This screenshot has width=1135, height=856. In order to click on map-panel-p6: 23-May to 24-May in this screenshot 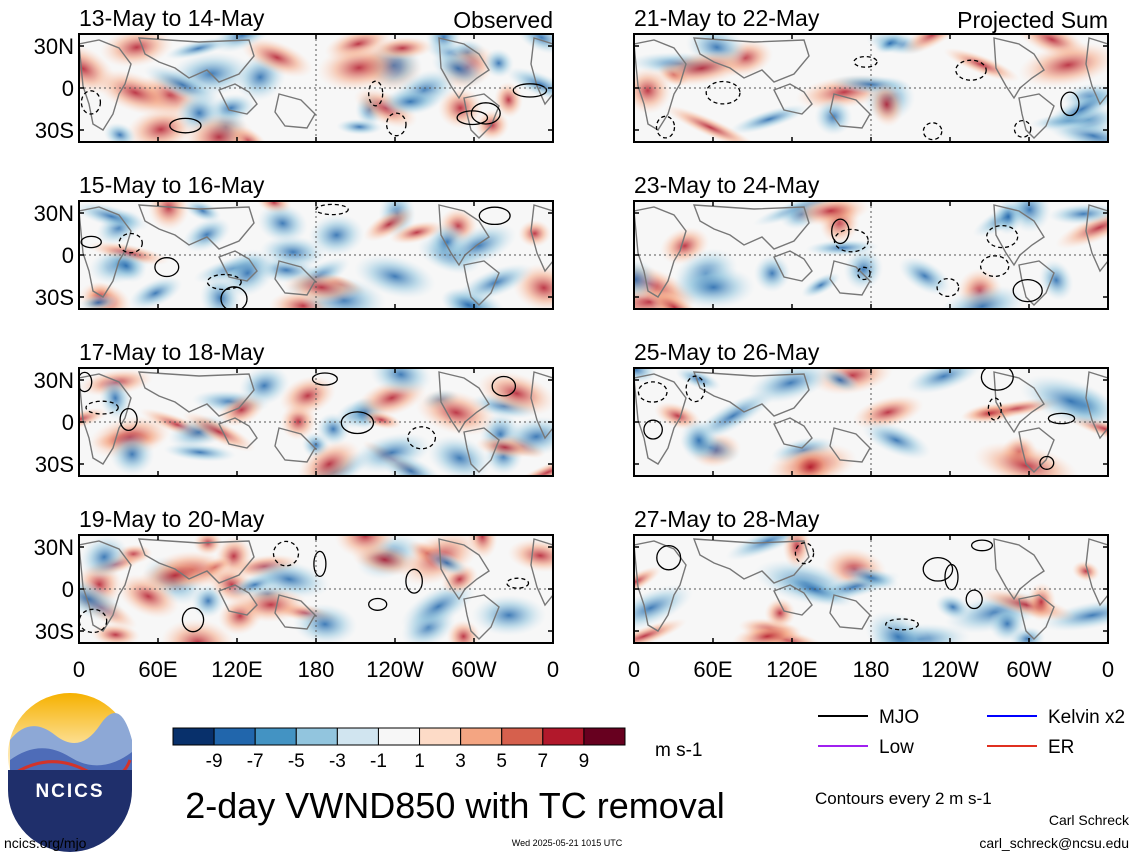, I will do `click(871, 241)`.